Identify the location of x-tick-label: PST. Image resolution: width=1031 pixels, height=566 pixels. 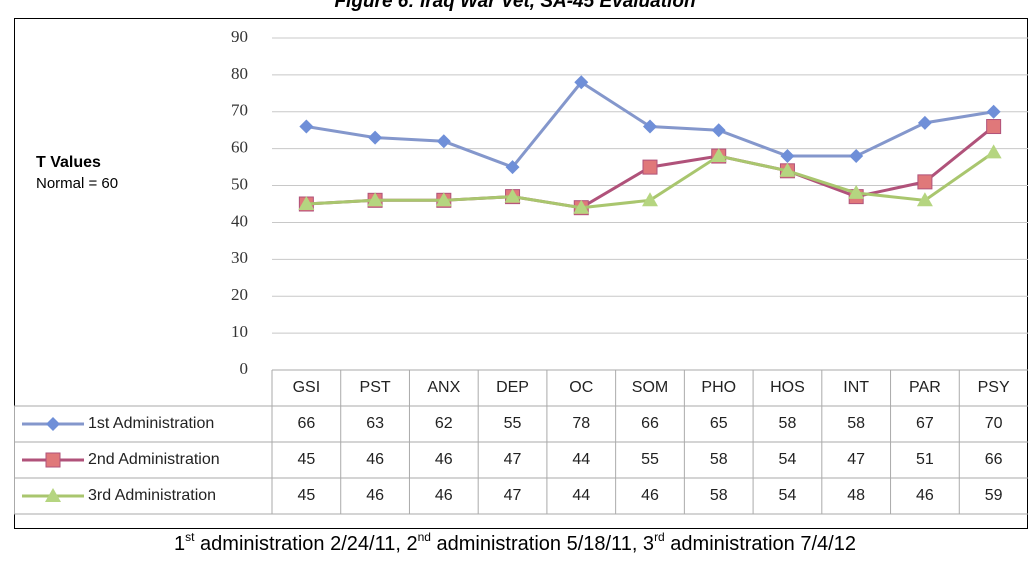
(375, 387).